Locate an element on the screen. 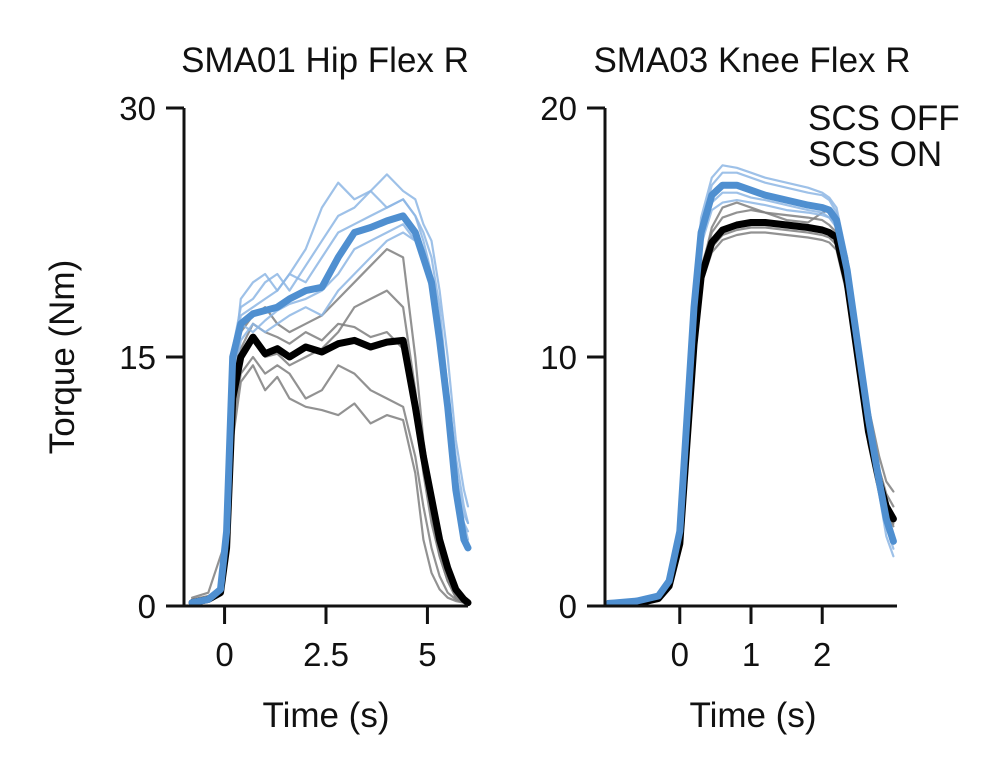  knee-x-tick-label: 2 is located at coordinates (822, 654).